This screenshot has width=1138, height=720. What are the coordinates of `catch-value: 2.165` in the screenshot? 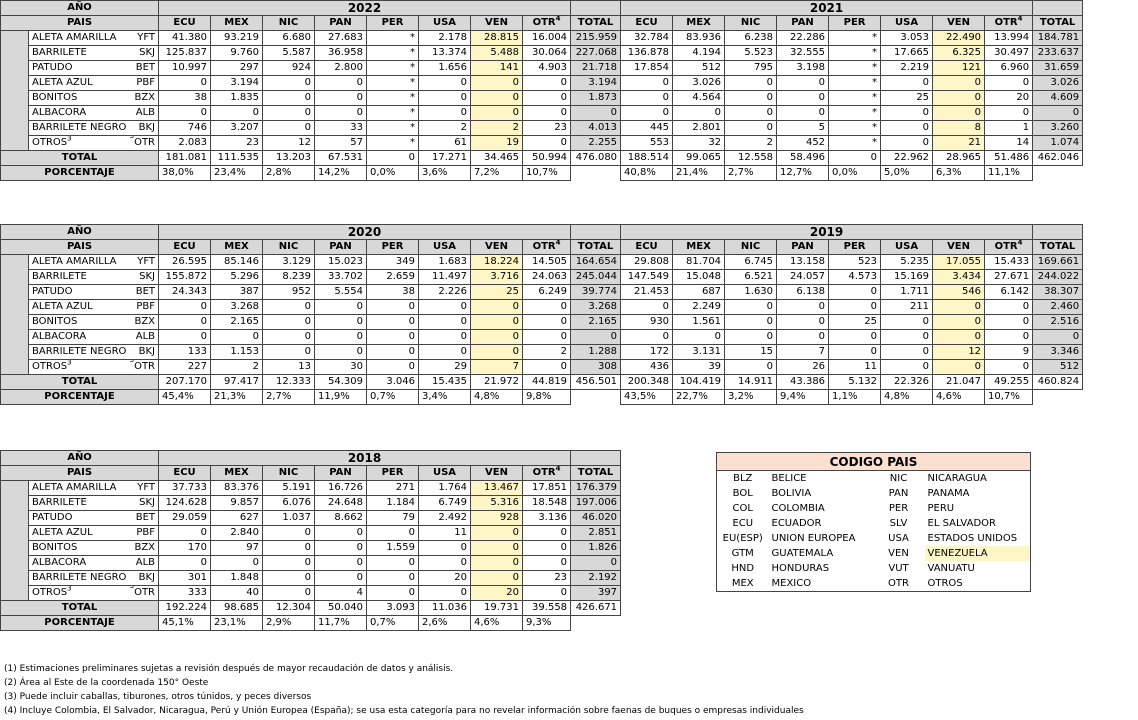 It's located at (596, 322).